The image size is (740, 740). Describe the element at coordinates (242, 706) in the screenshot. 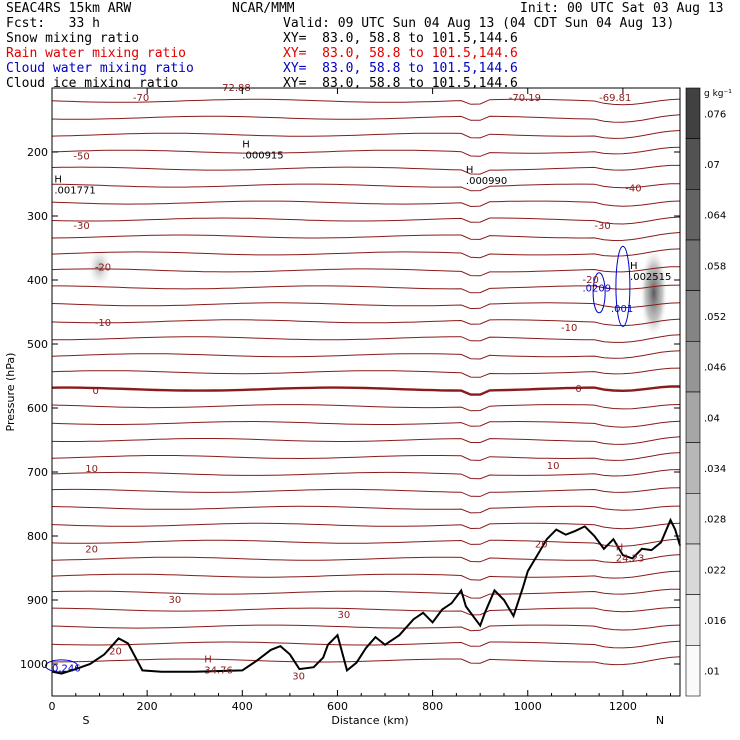

I see `x-tick-label: 400` at that location.